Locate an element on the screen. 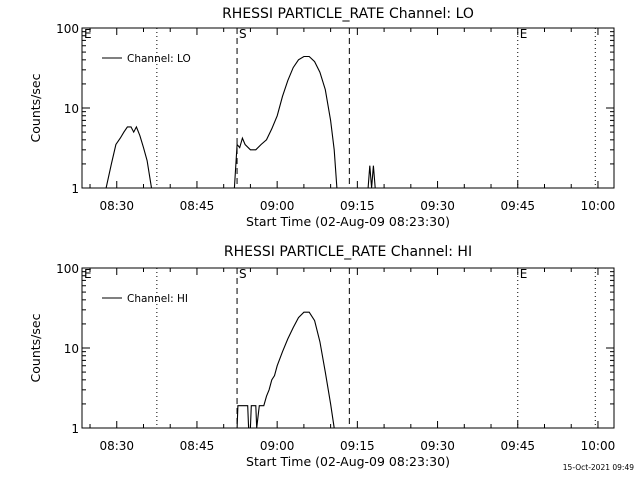 The image size is (640, 480). chart-title: RHESSI PARTICLE_RATE Channel: HI is located at coordinates (348, 252).